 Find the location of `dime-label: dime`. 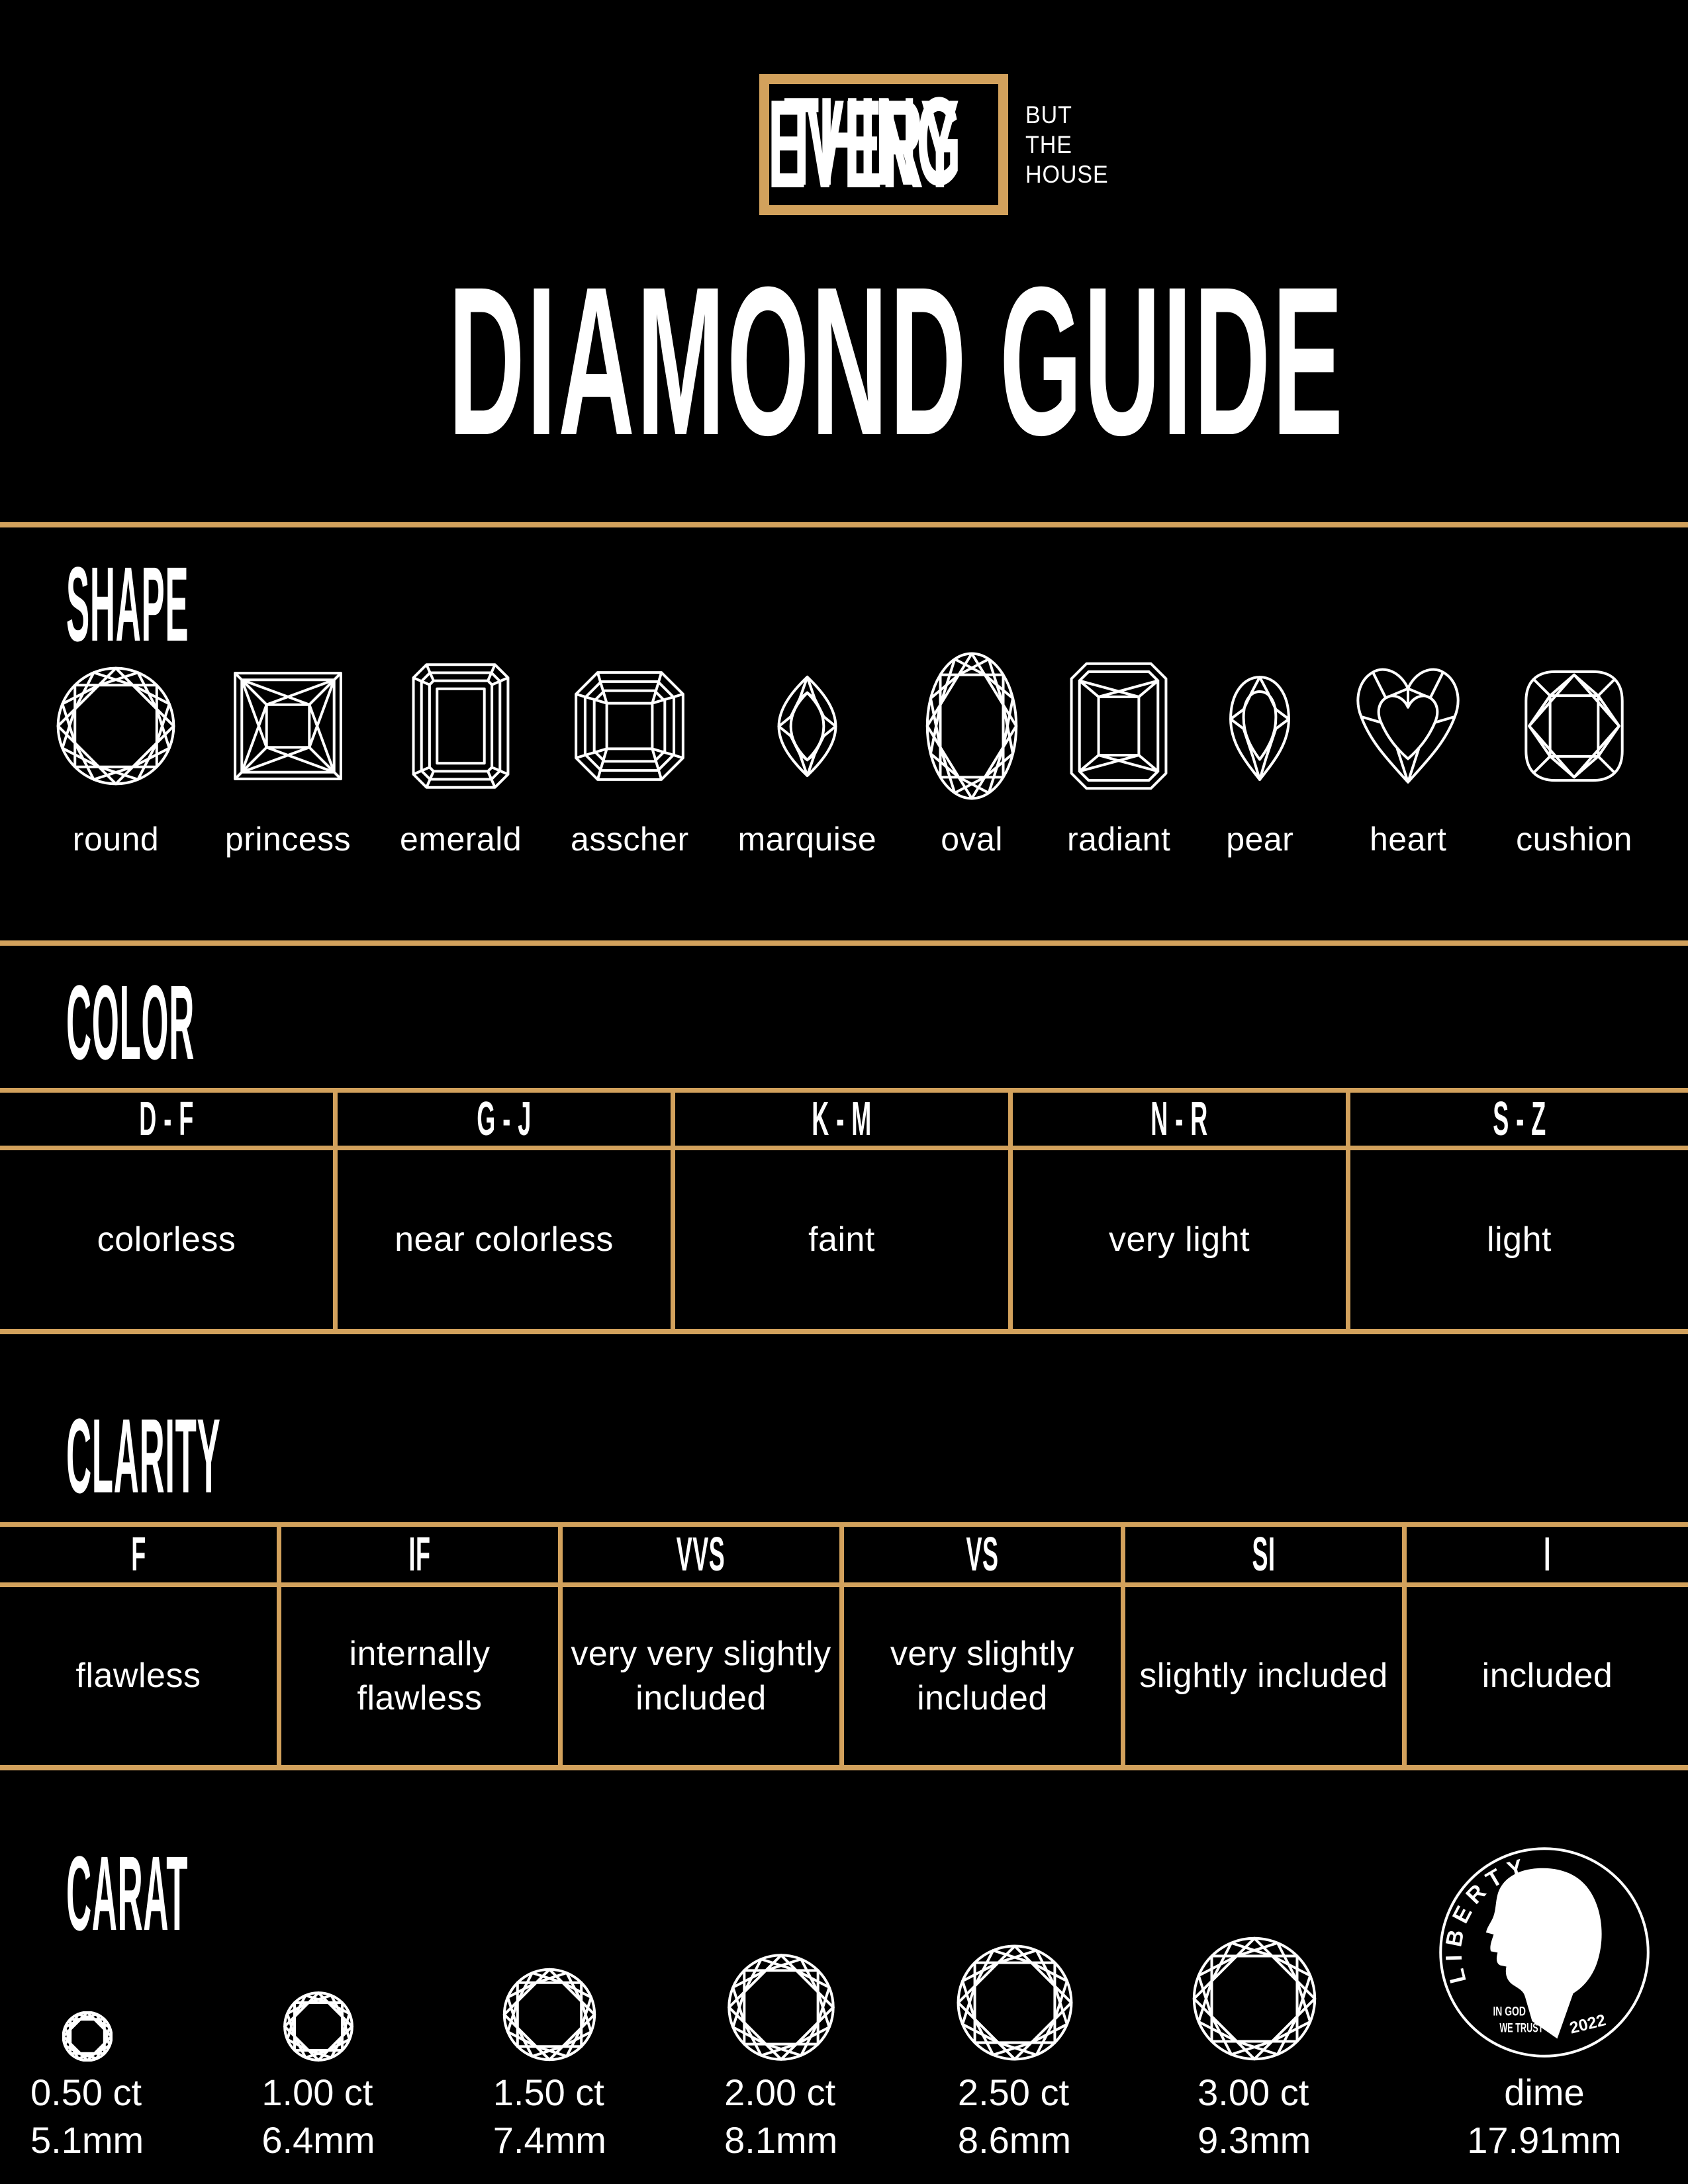

dime-label: dime is located at coordinates (1544, 2092).